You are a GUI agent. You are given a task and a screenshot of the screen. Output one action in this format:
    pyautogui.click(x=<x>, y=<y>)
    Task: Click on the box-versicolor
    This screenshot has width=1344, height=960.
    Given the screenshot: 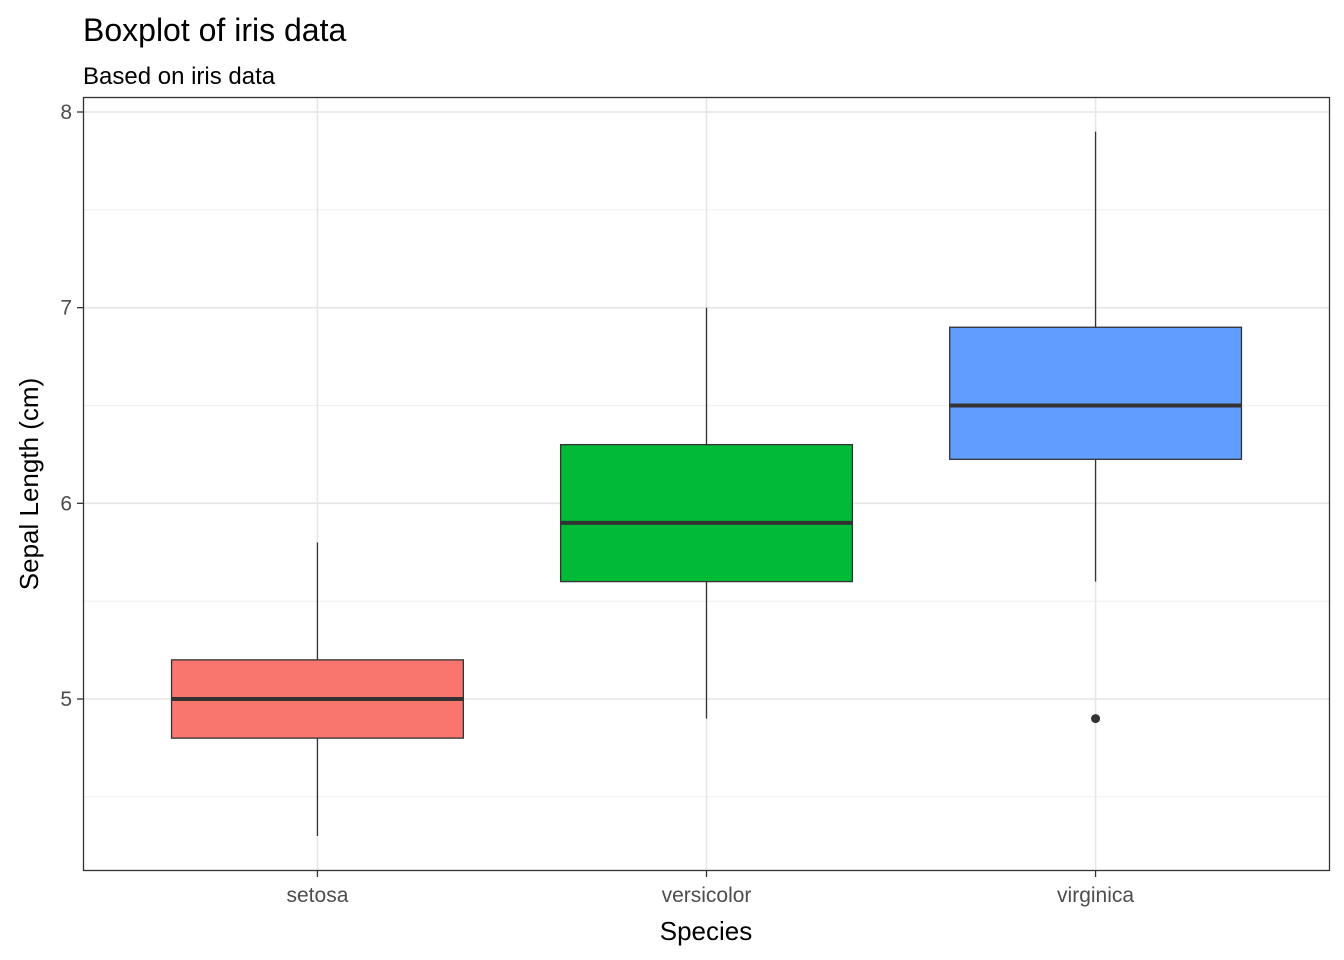 What is the action you would take?
    pyautogui.click(x=706, y=513)
    